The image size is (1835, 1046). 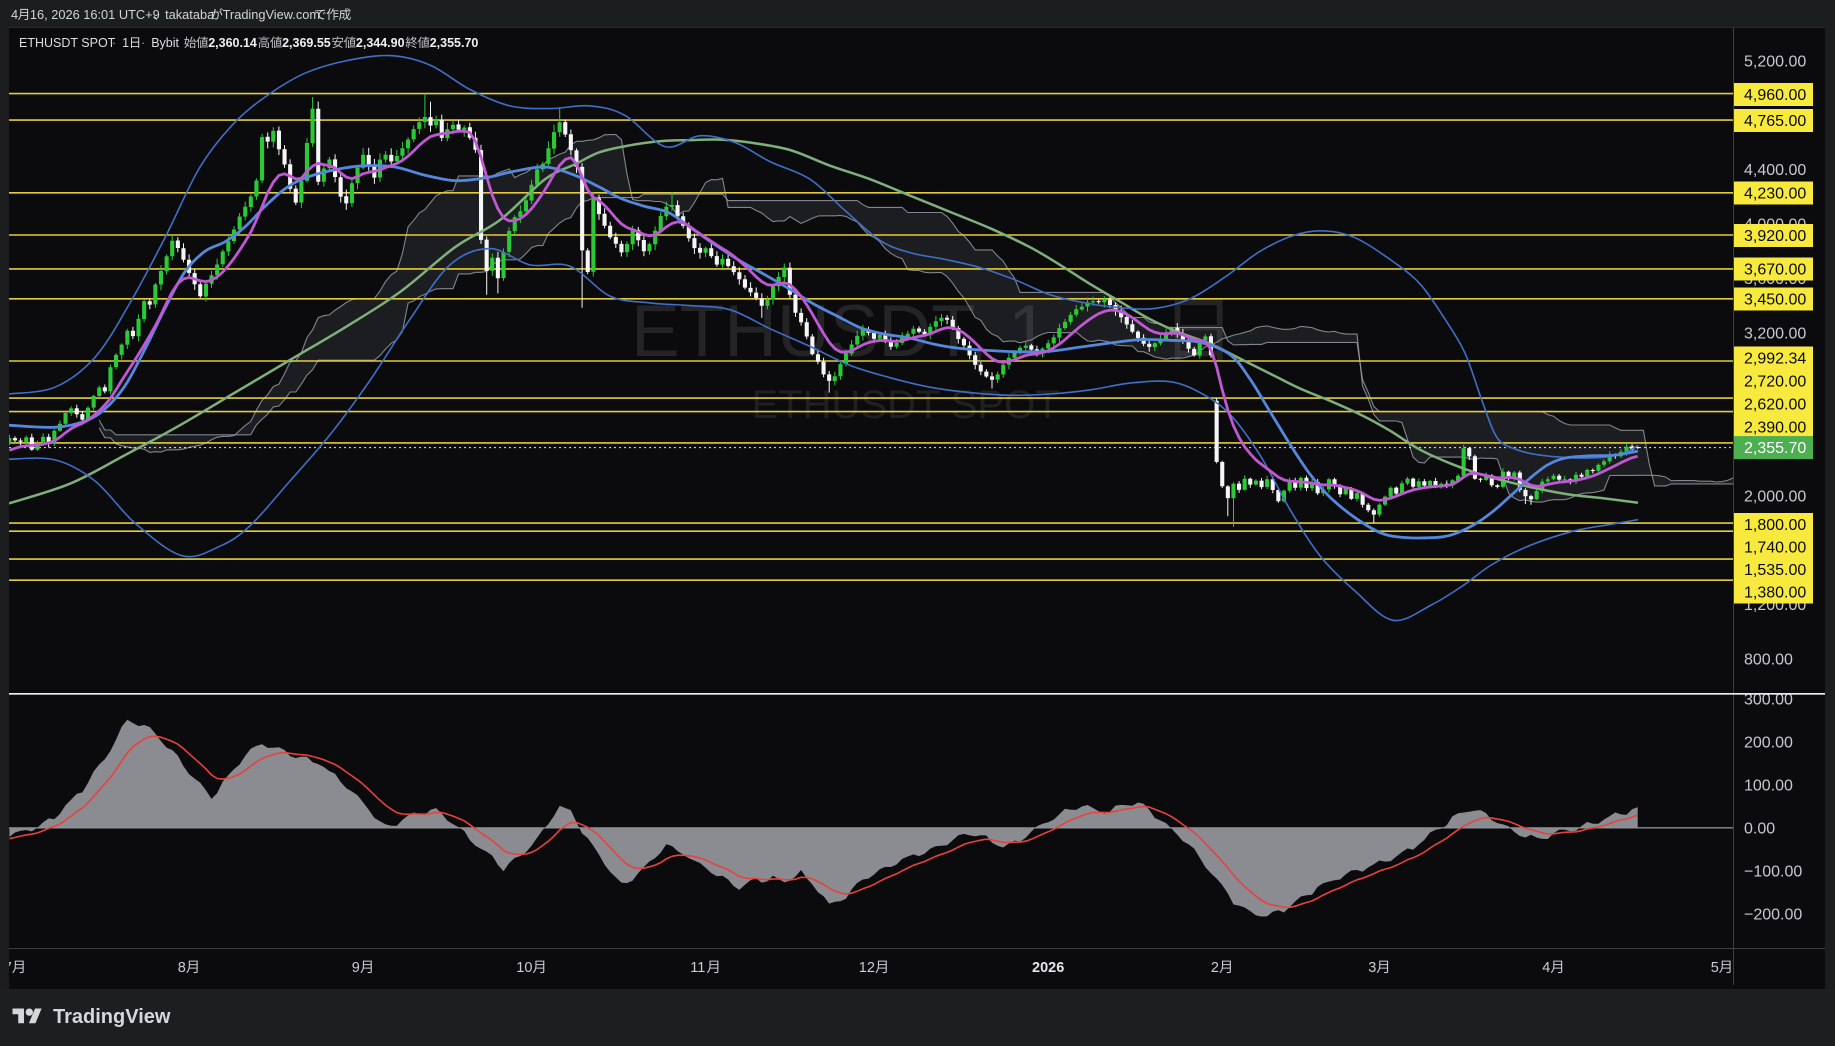 I want to click on svg-text: 8, so click(x=182, y=968).